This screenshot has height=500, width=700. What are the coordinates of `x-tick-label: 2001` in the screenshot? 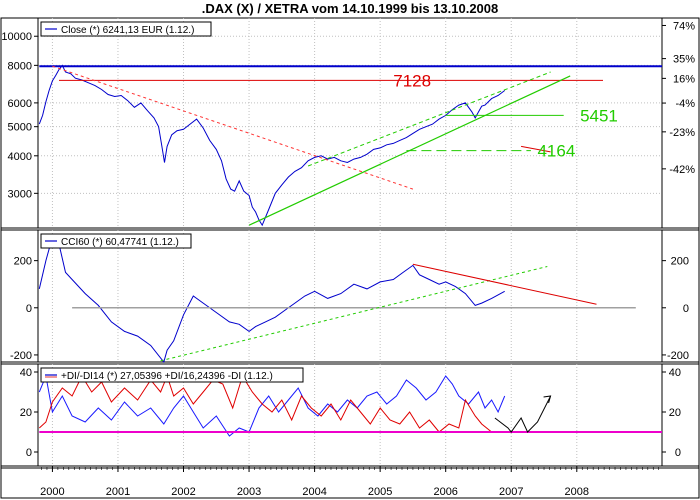 It's located at (118, 492).